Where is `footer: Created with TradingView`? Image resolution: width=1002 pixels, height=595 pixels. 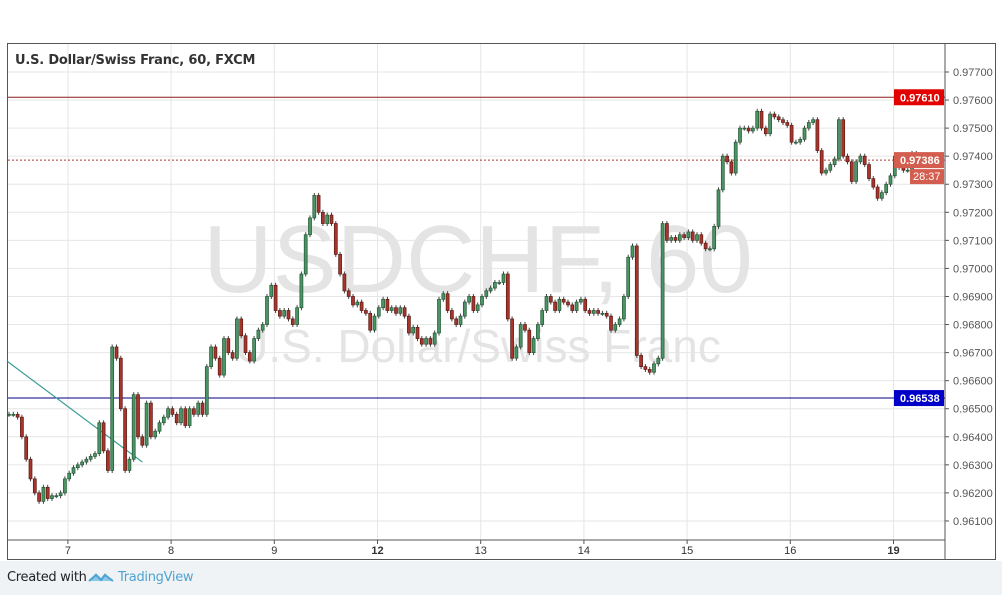 footer: Created with TradingView is located at coordinates (501, 578).